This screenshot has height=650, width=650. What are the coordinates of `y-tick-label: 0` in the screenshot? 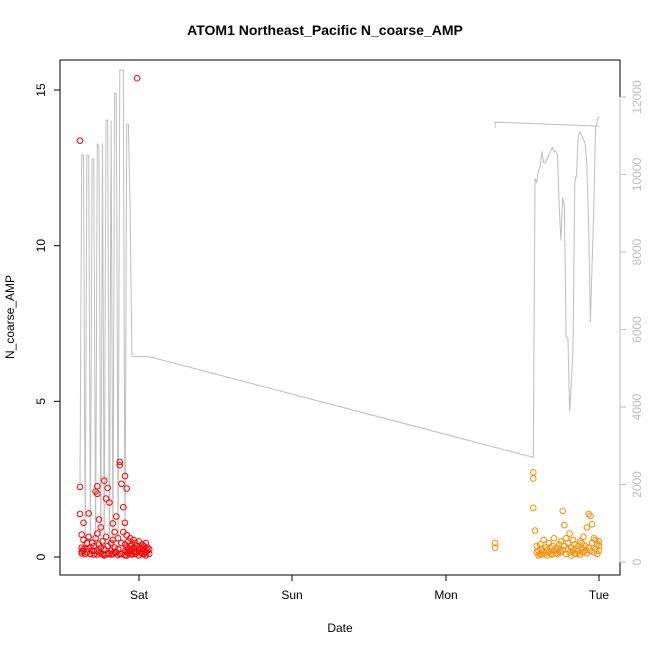 It's located at (41, 556).